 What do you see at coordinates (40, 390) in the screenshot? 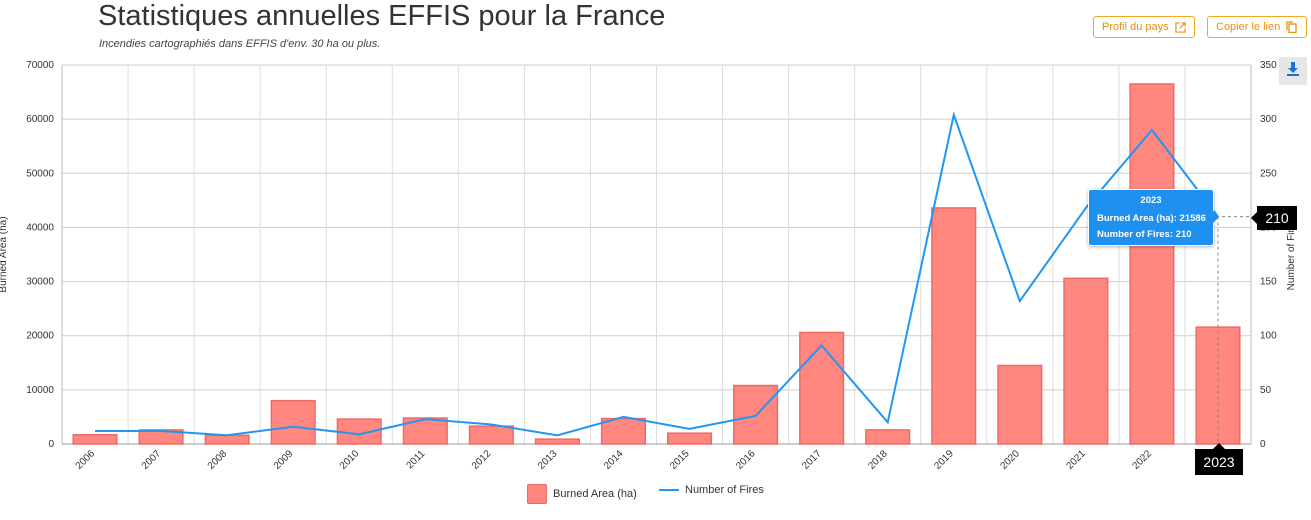
I see `y-left-tick-label: 10000` at bounding box center [40, 390].